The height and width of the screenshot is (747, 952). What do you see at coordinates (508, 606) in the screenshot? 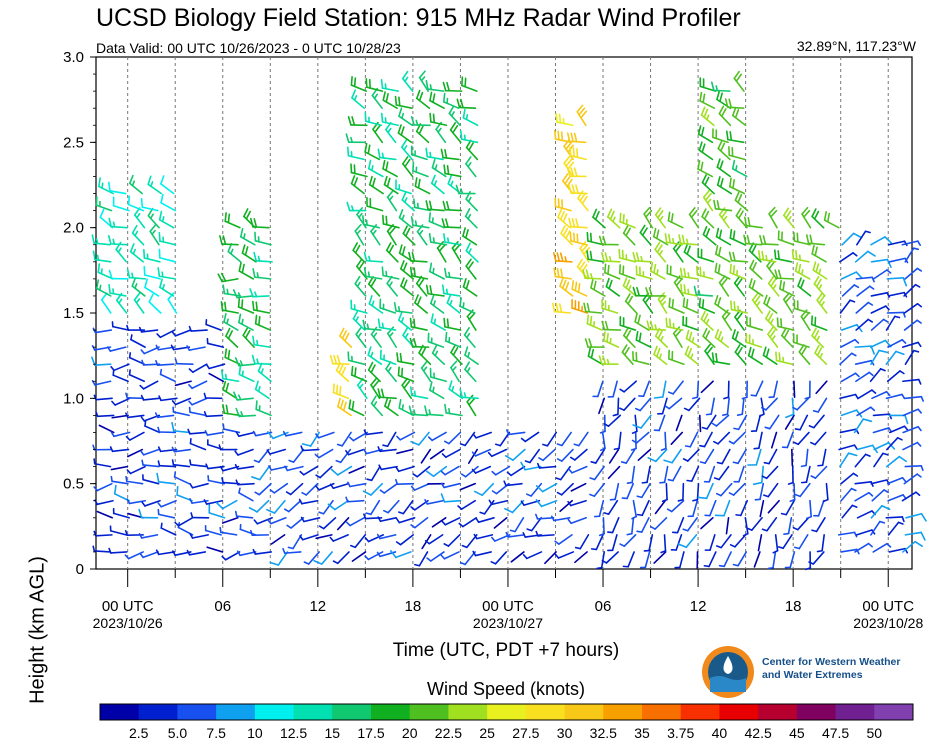
I see `x-tick-label: 00 UTC` at bounding box center [508, 606].